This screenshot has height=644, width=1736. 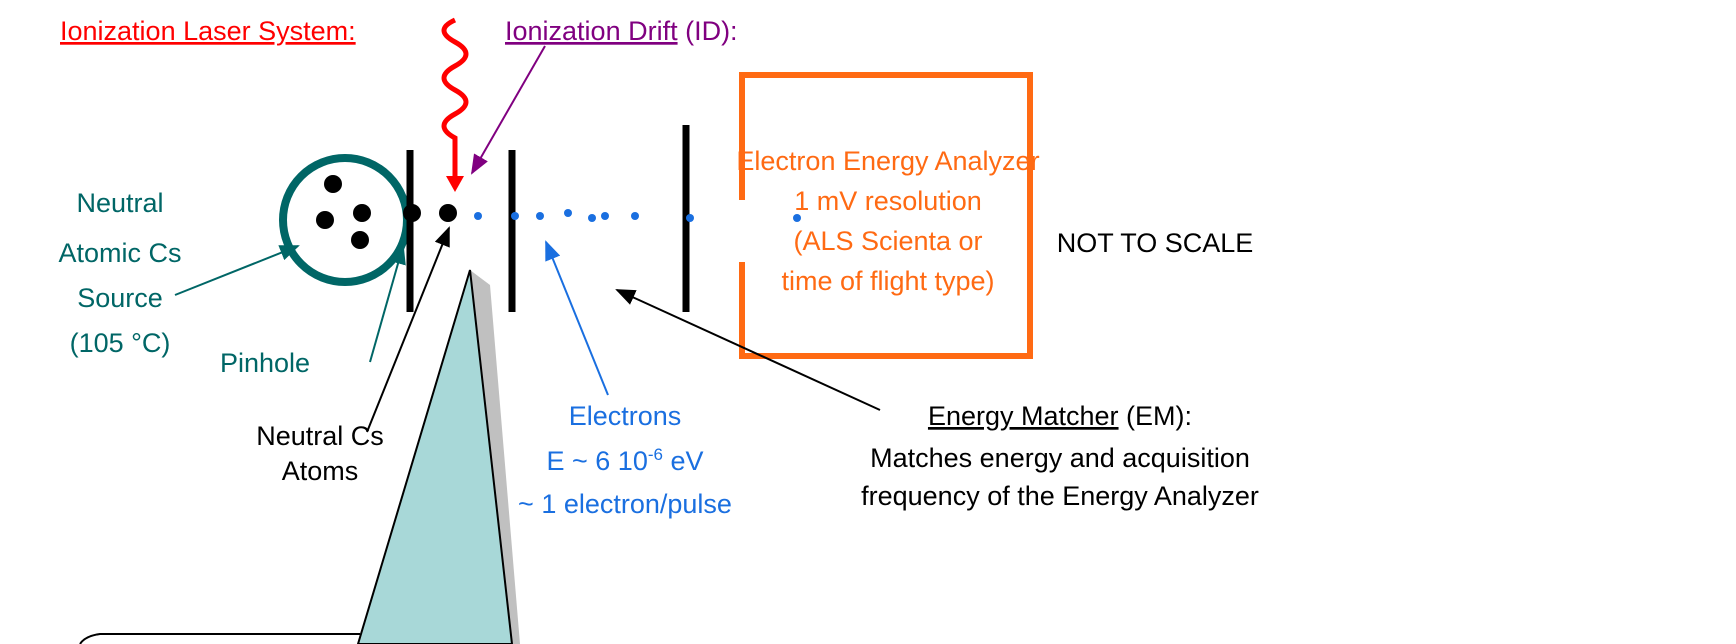 I want to click on plates, so click(x=548, y=218).